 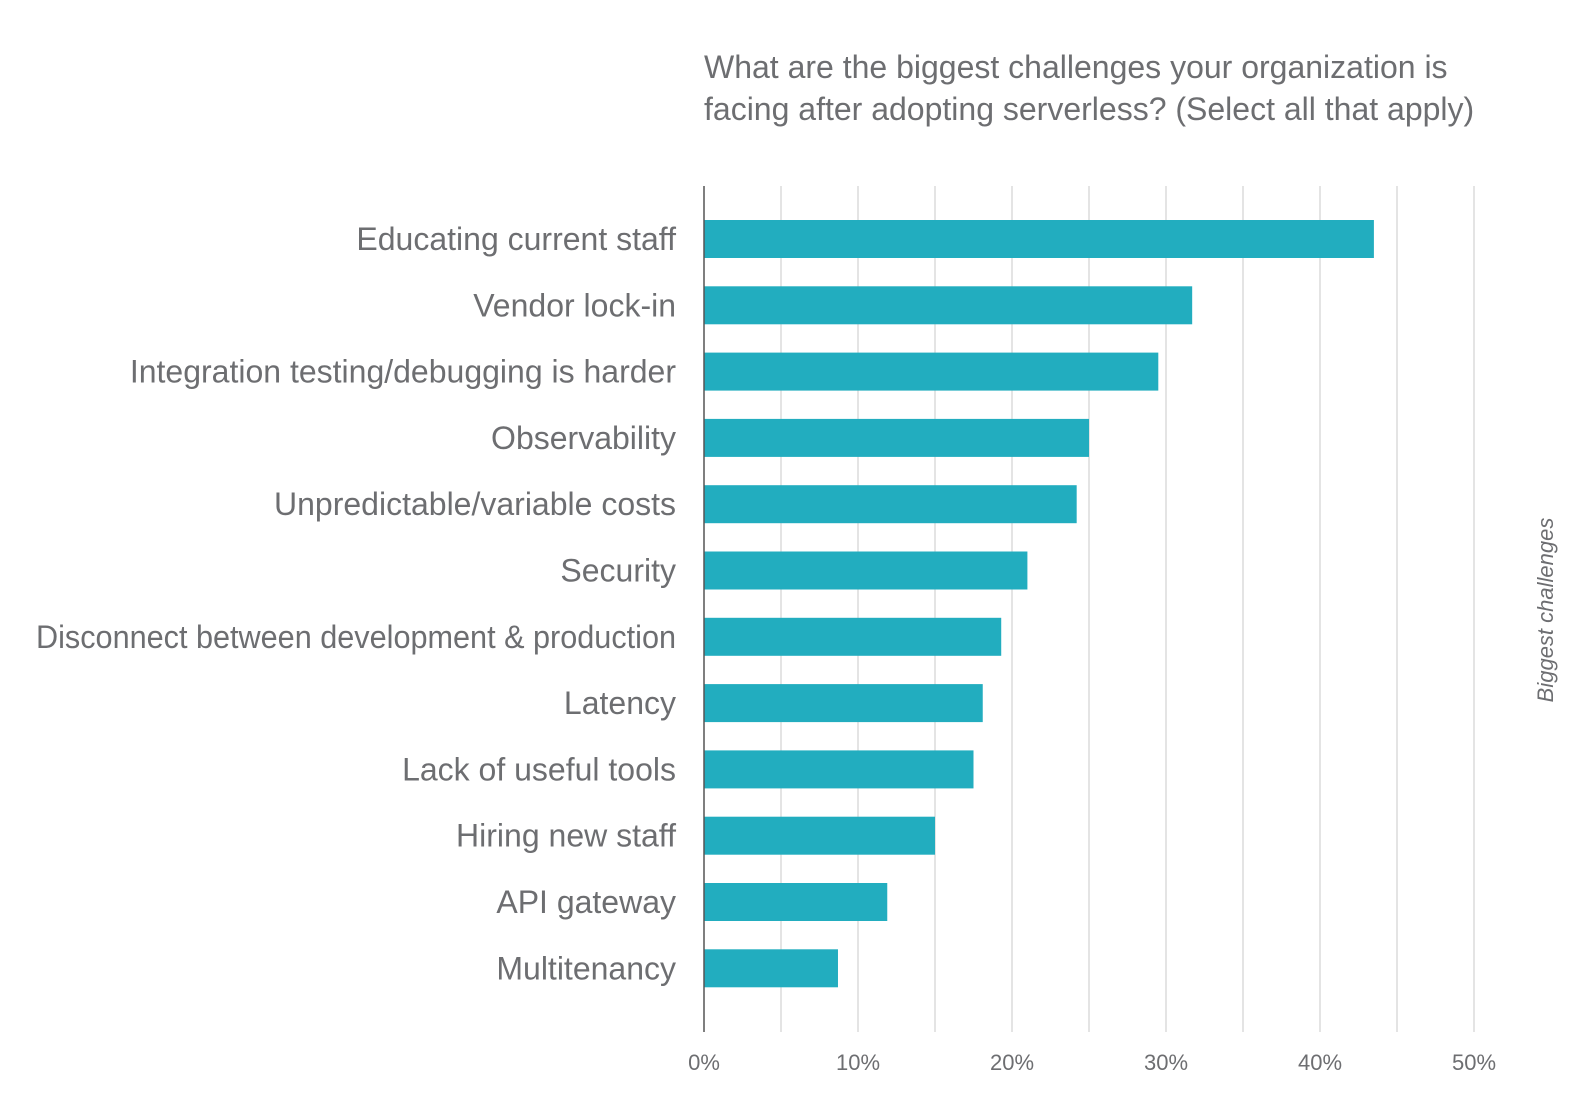 What do you see at coordinates (618, 571) in the screenshot?
I see `category-label: Security` at bounding box center [618, 571].